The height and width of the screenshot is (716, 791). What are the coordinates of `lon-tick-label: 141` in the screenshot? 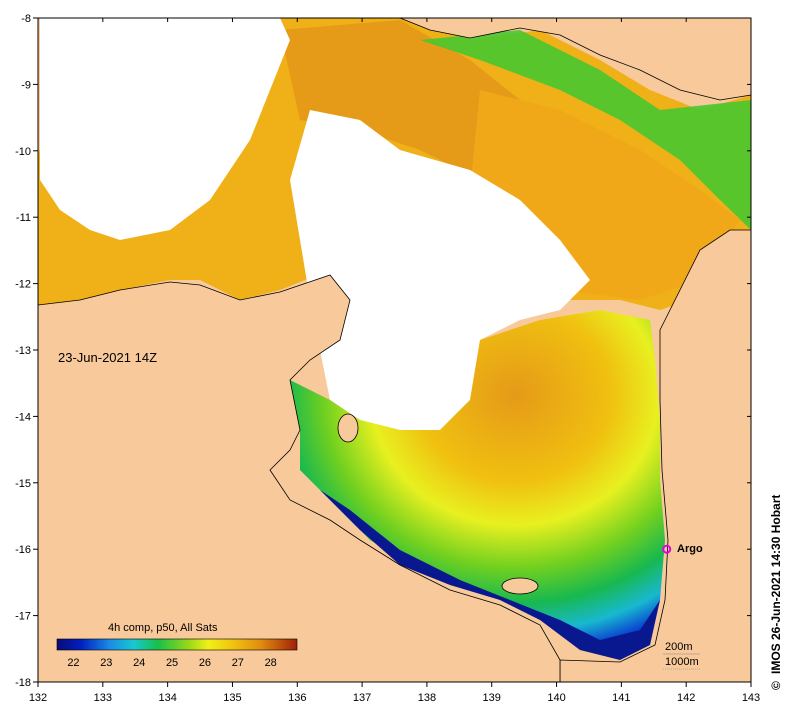 It's located at (621, 698).